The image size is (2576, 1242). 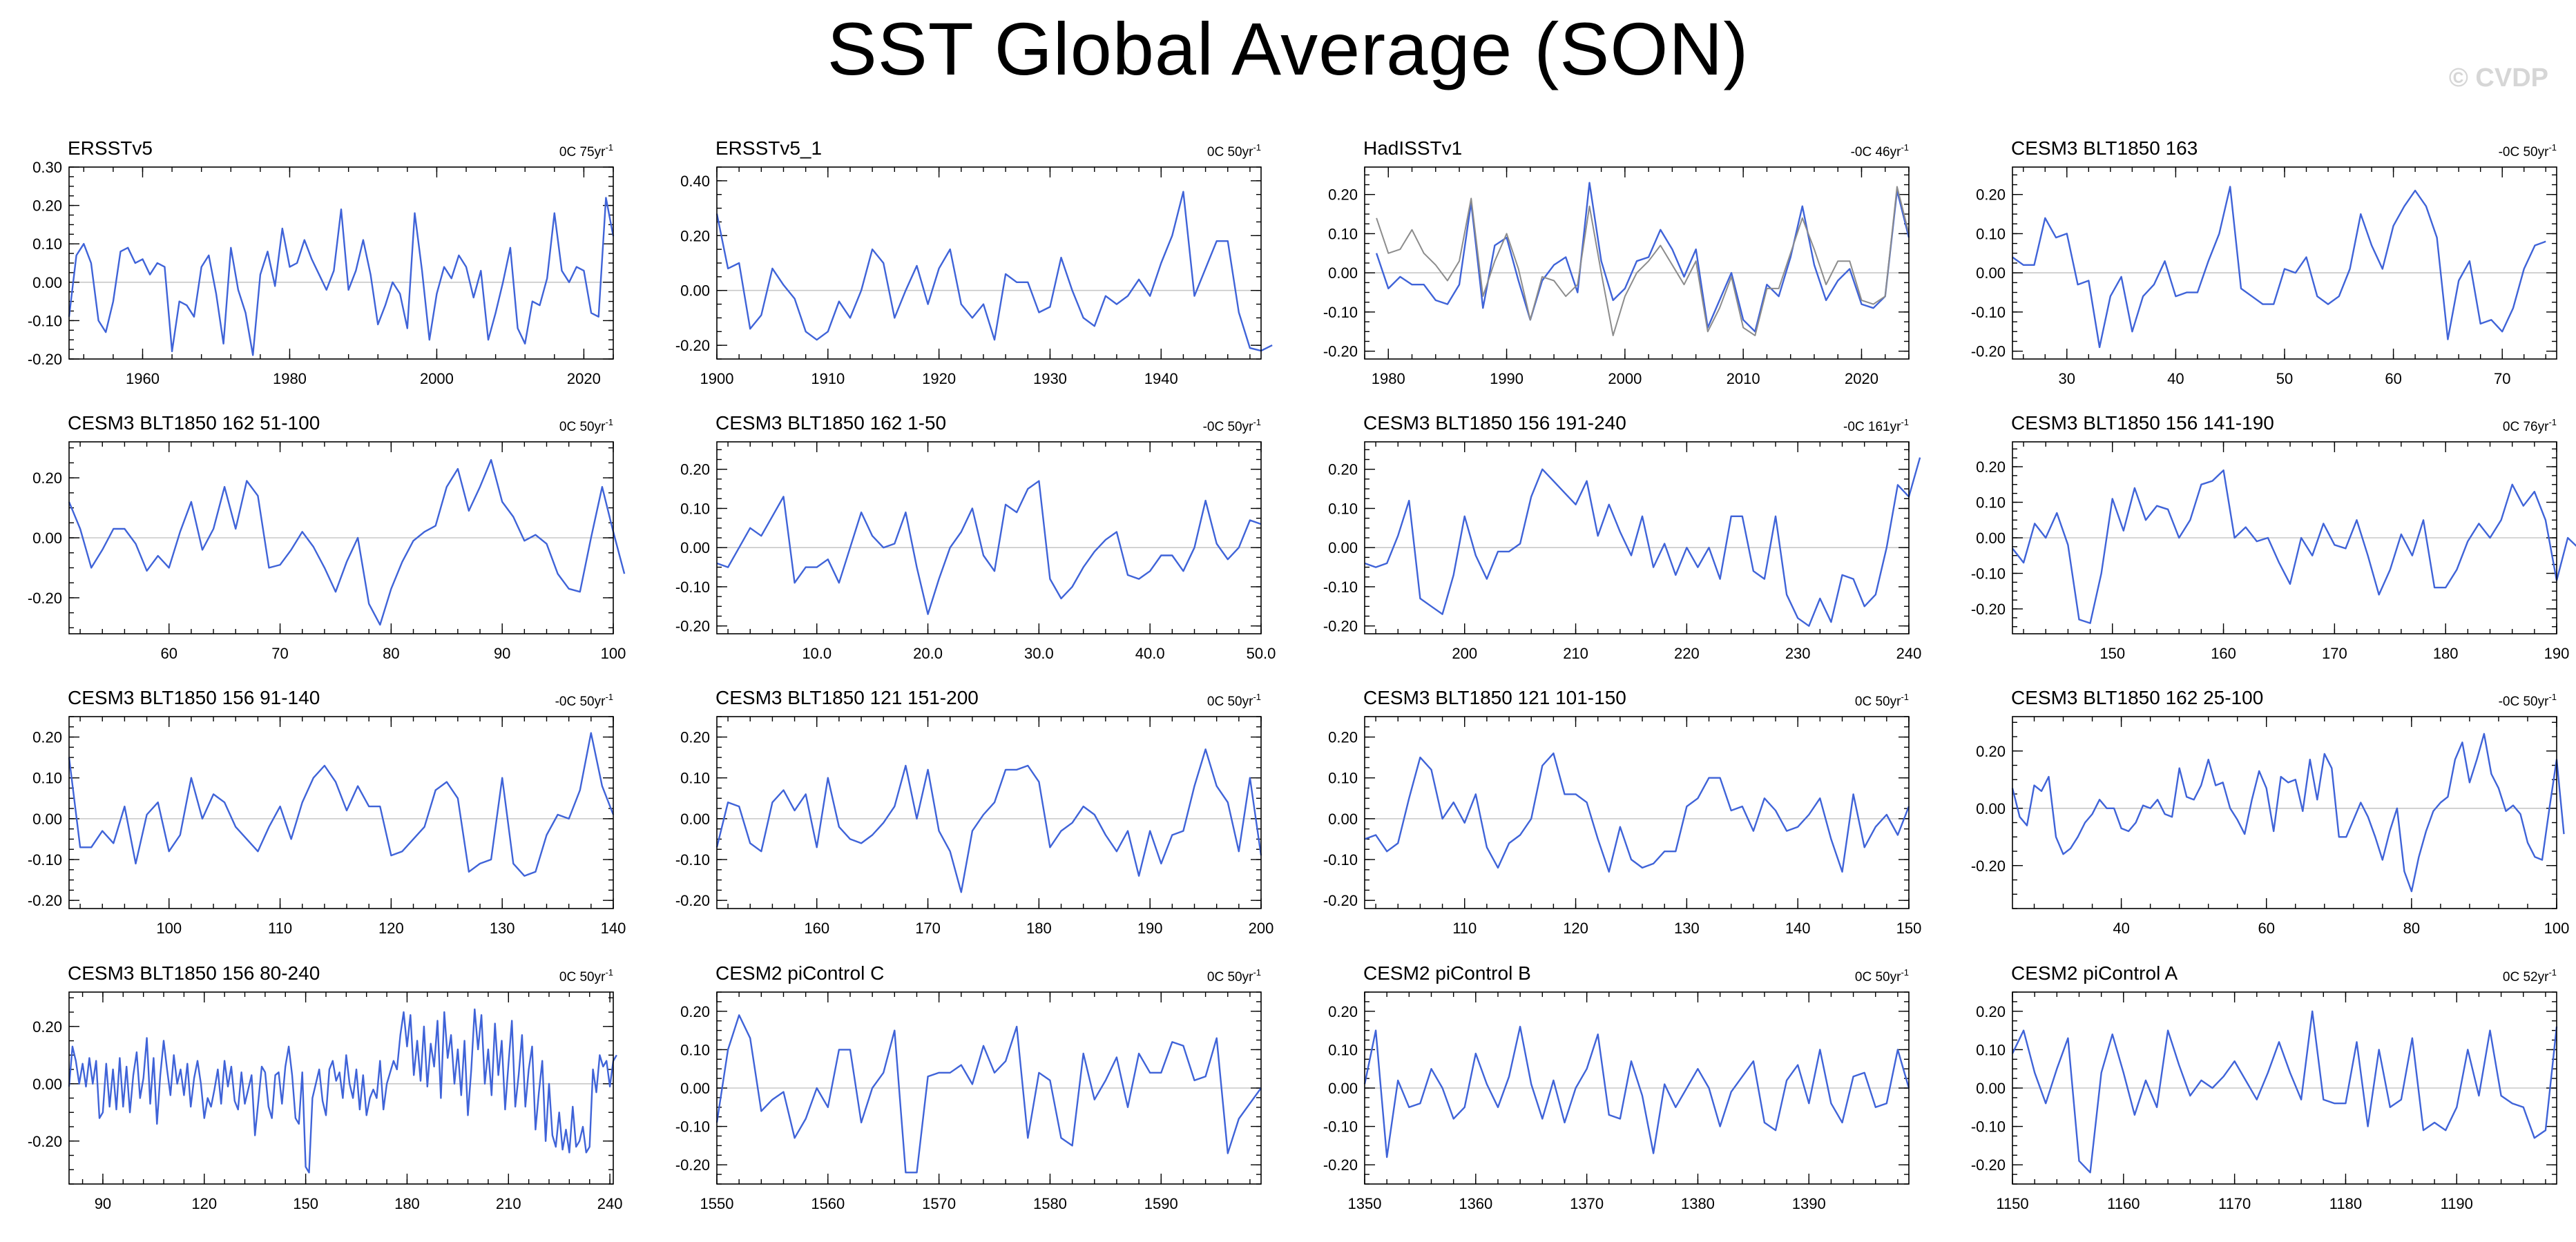 What do you see at coordinates (2104, 148) in the screenshot?
I see `panel-title: CESM3 BLT1850 163` at bounding box center [2104, 148].